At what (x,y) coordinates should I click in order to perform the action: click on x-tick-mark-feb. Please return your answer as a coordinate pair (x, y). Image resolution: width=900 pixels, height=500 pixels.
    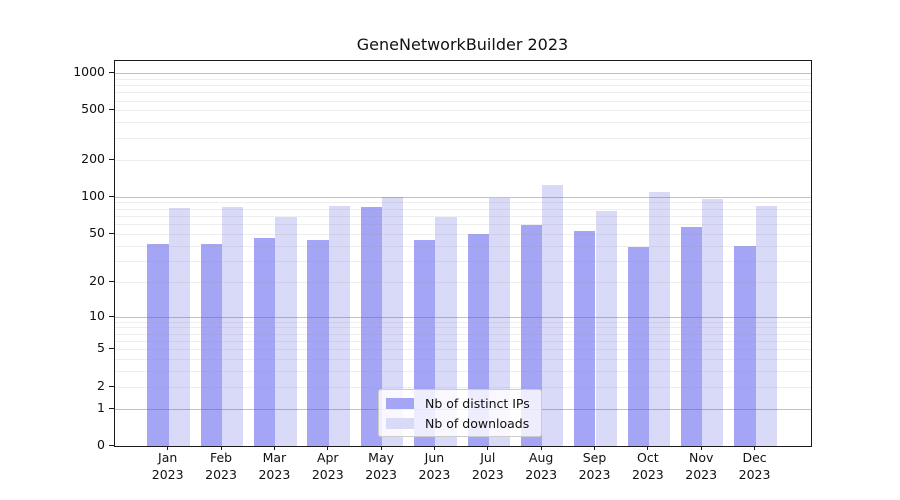
    Looking at the image, I should click on (221, 448).